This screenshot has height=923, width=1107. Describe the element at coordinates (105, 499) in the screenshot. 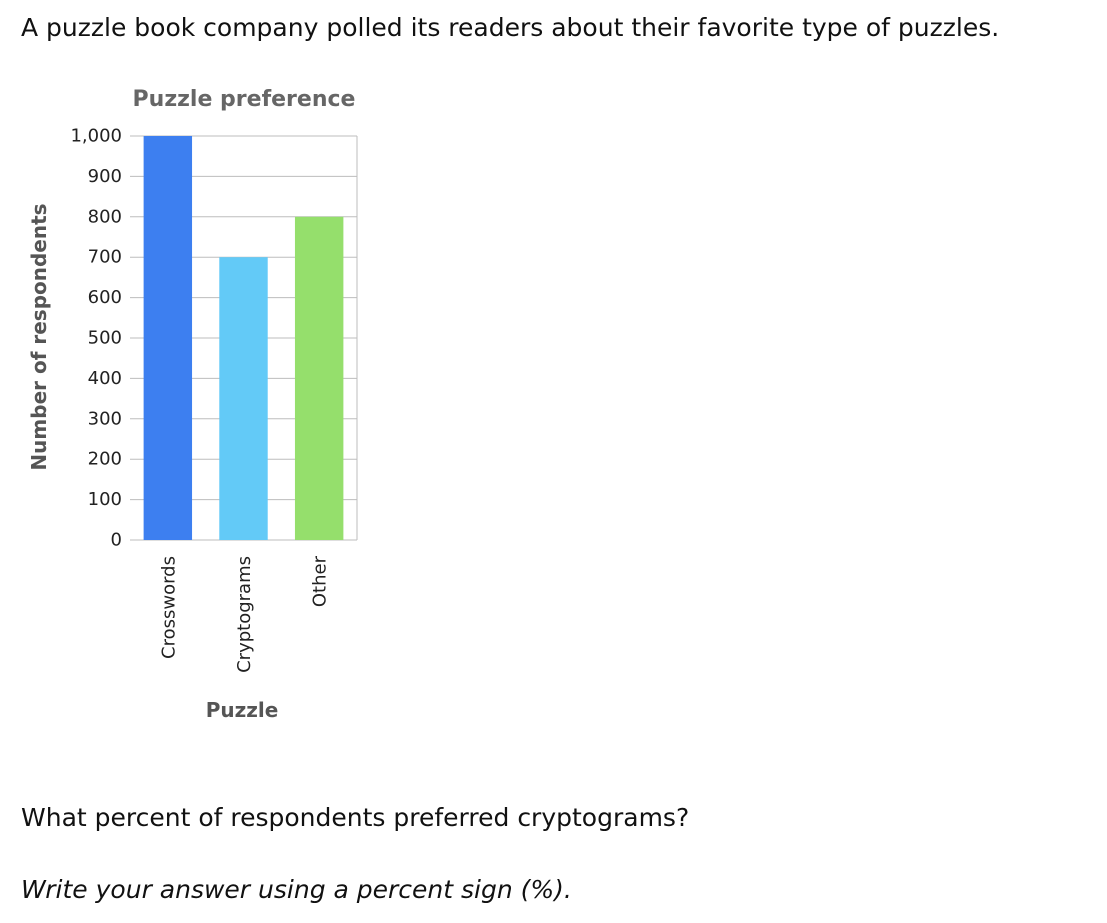

I see `y-tick-label: 100` at that location.